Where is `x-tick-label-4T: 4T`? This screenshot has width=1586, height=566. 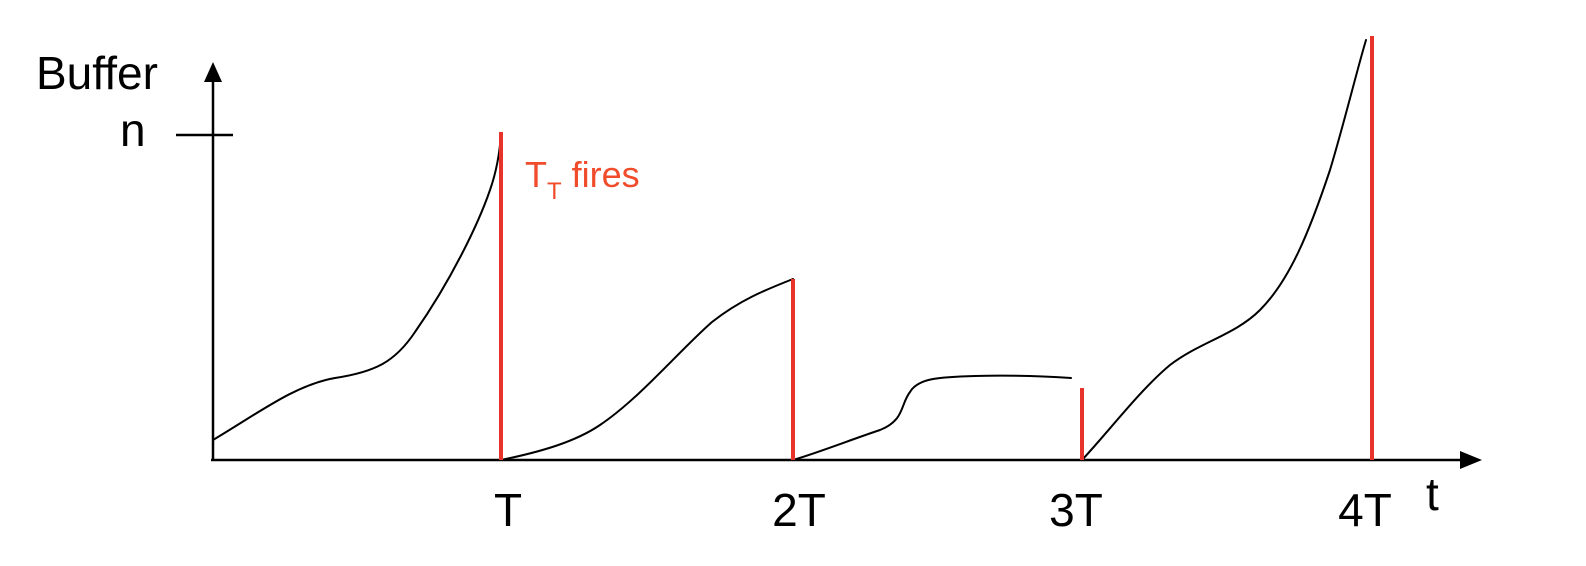 x-tick-label-4T: 4T is located at coordinates (1365, 510).